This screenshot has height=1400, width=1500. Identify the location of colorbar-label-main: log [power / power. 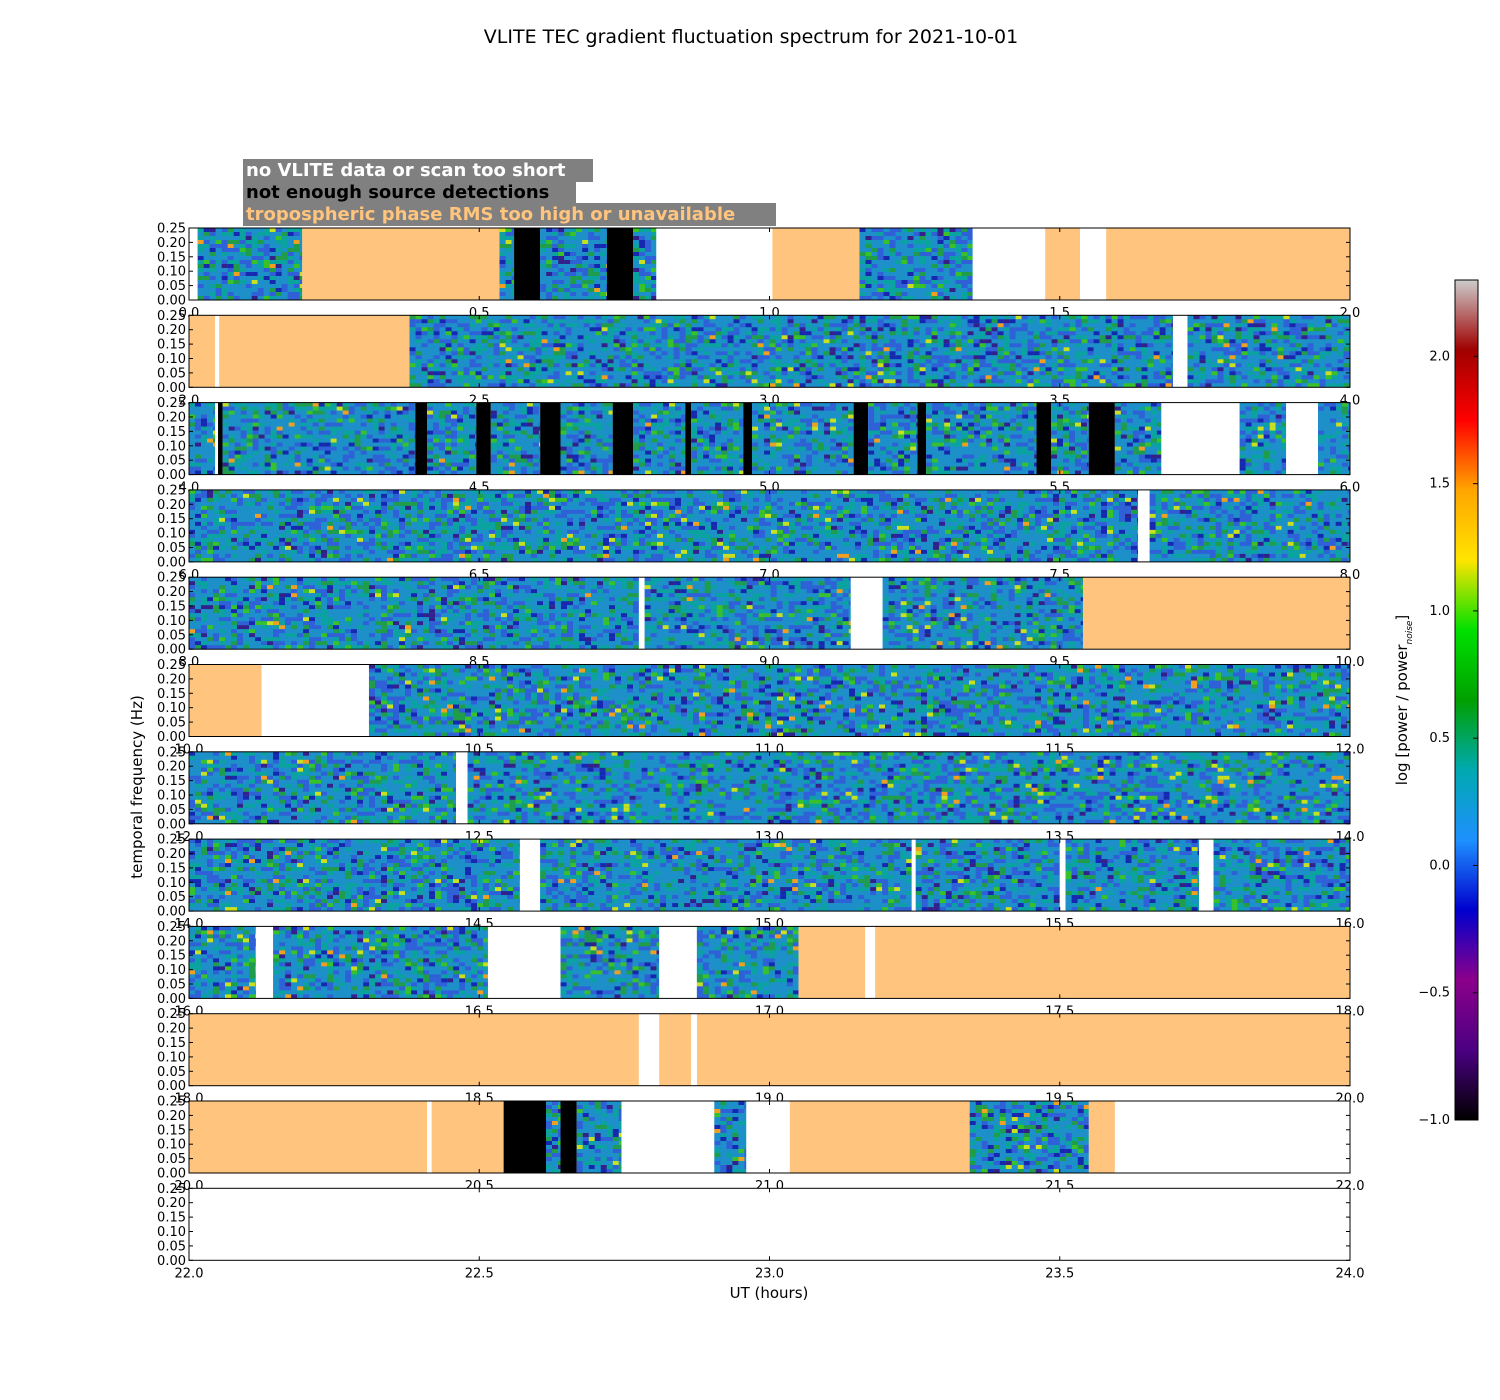
(1402, 715).